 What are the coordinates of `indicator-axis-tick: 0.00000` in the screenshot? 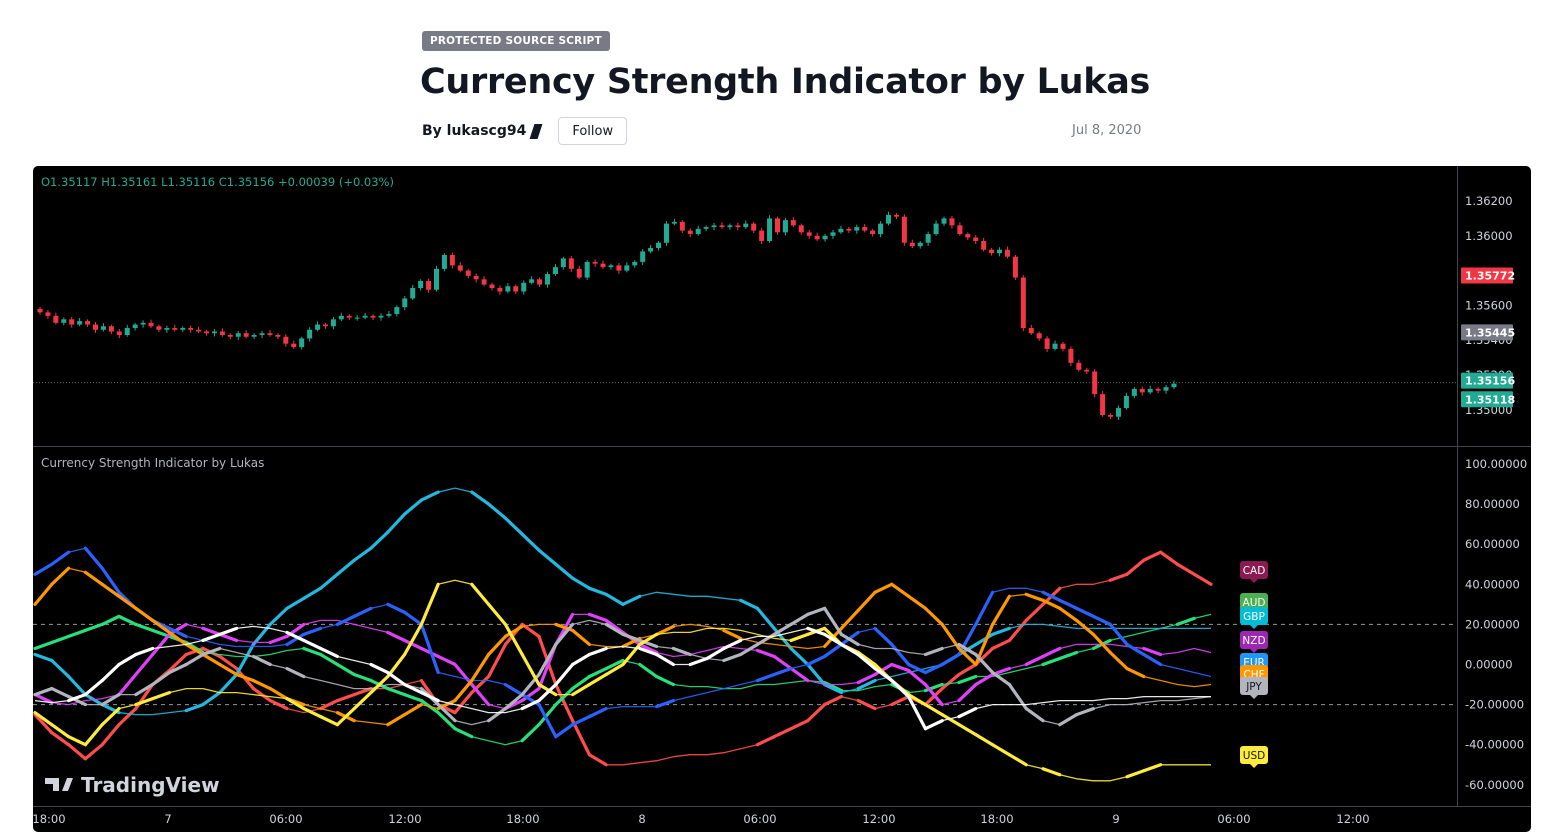 It's located at (1489, 665).